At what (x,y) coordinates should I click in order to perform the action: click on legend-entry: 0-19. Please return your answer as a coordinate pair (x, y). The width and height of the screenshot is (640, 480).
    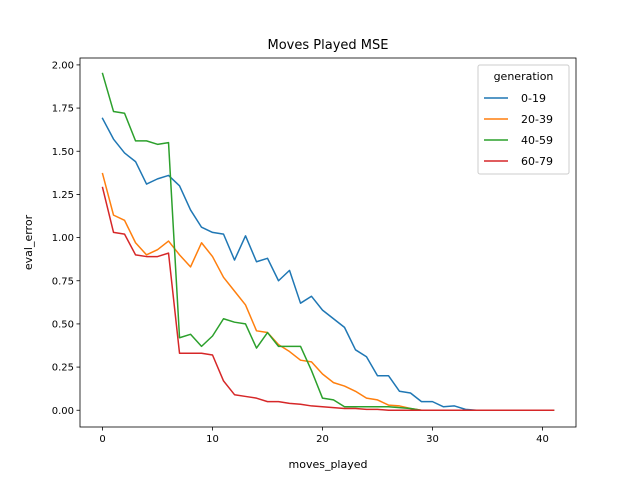
    Looking at the image, I should click on (533, 98).